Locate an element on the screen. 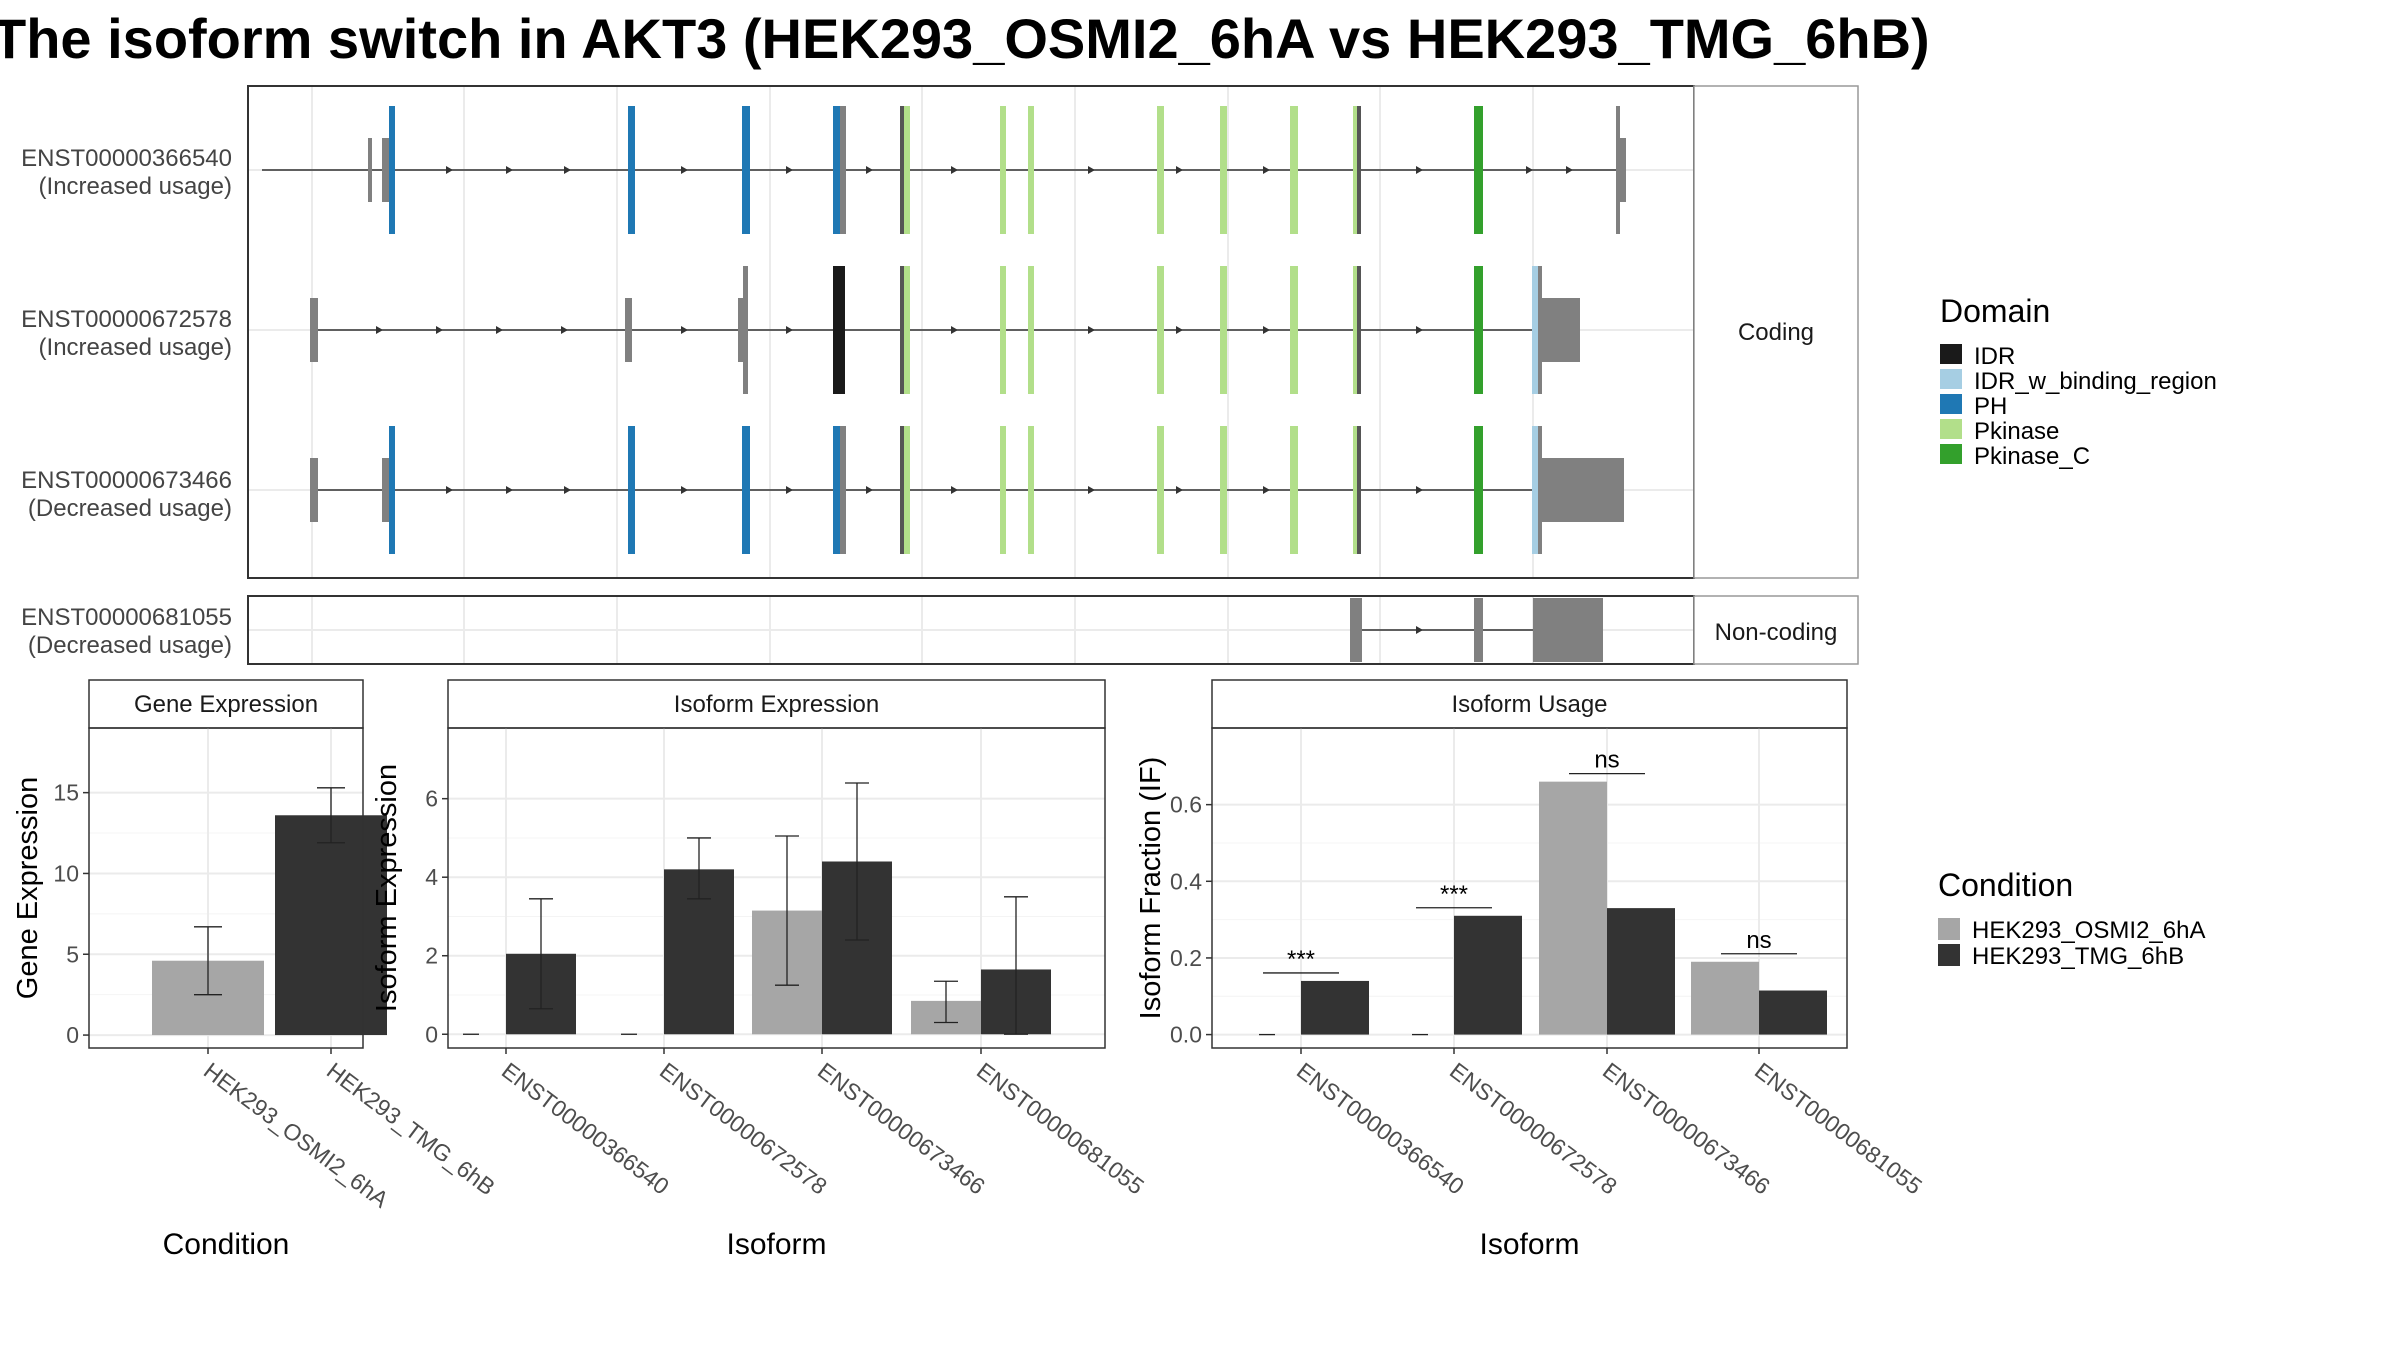 This screenshot has width=2400, height=1350. legend-label-pkinase-c: Pkinase_C is located at coordinates (2032, 456).